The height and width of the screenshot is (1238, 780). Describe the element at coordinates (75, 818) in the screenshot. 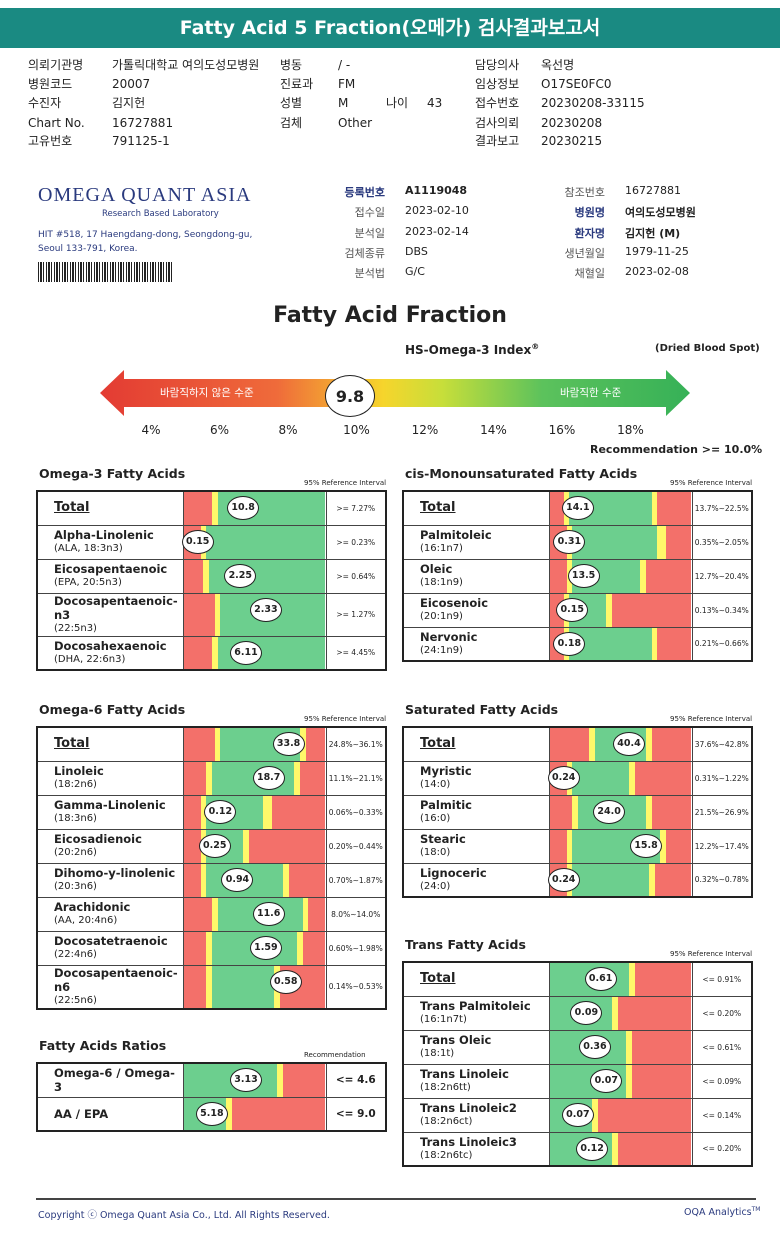

I see `acid-subtitle: (18:3n6)` at that location.